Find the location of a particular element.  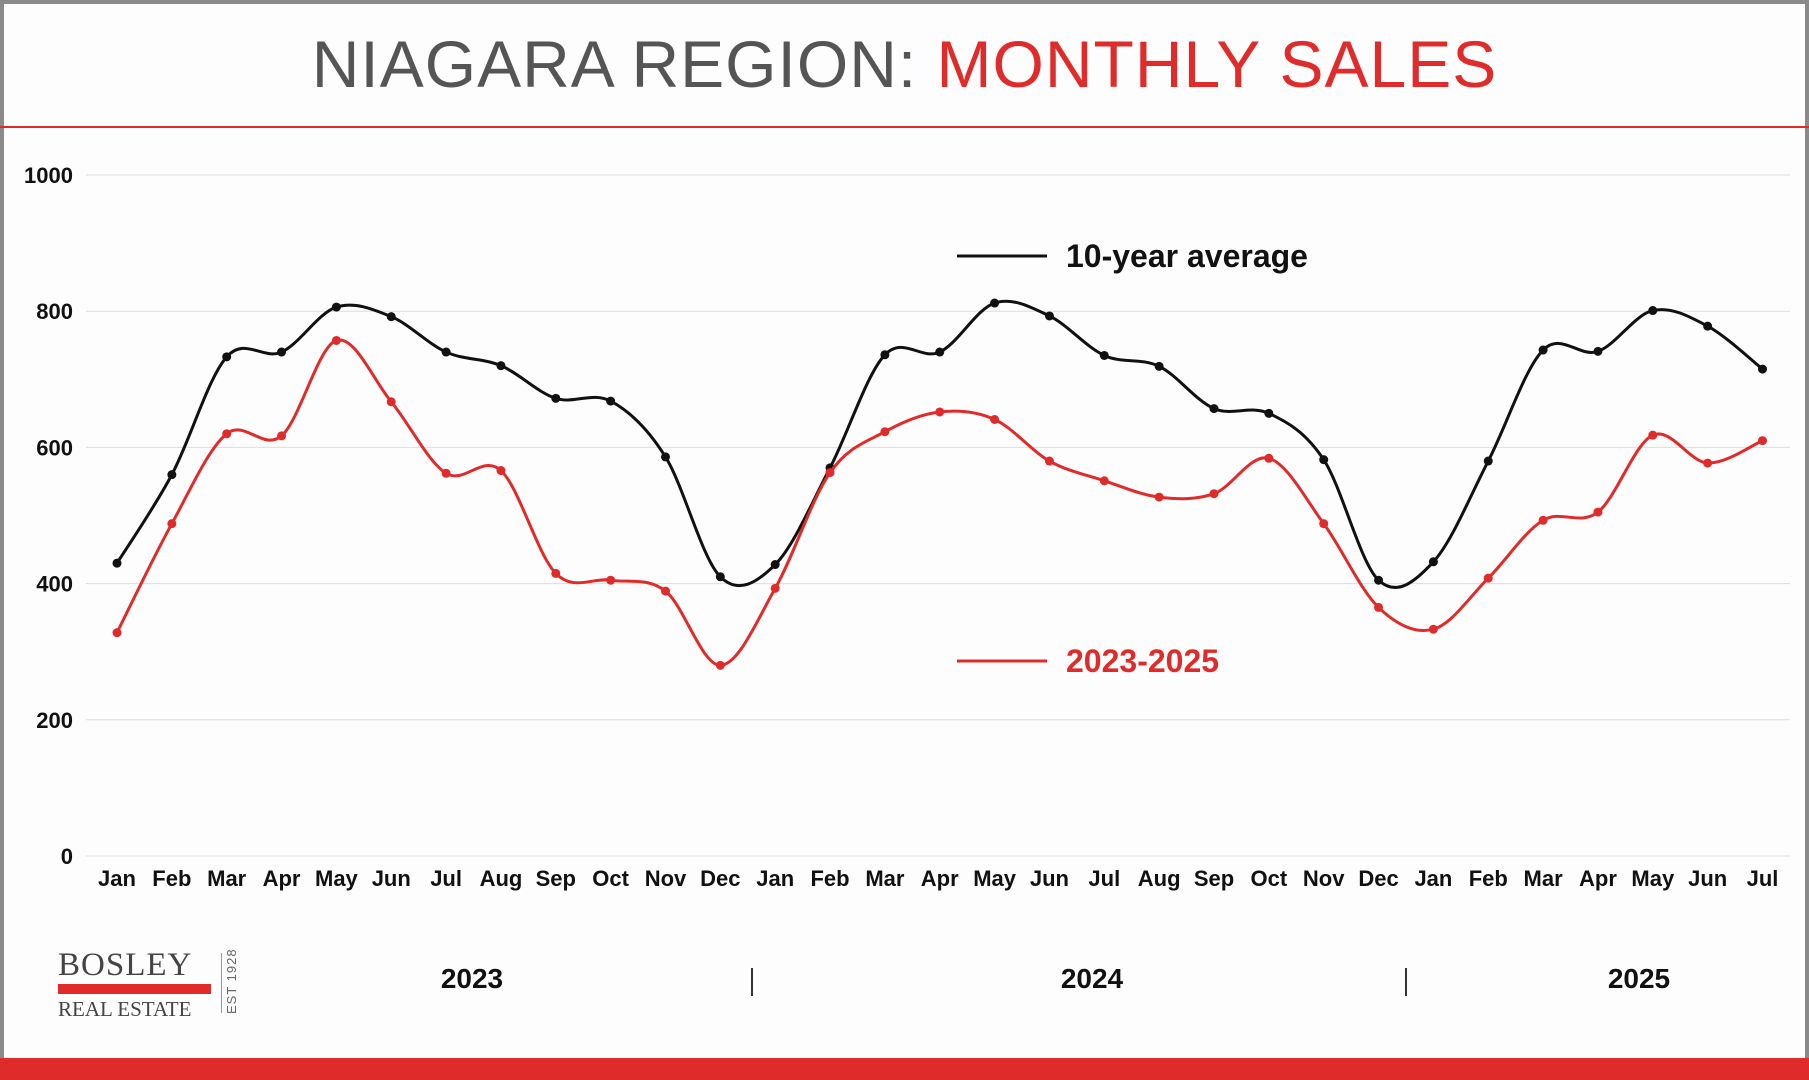

bottom-accent-bar is located at coordinates (904, 1069).